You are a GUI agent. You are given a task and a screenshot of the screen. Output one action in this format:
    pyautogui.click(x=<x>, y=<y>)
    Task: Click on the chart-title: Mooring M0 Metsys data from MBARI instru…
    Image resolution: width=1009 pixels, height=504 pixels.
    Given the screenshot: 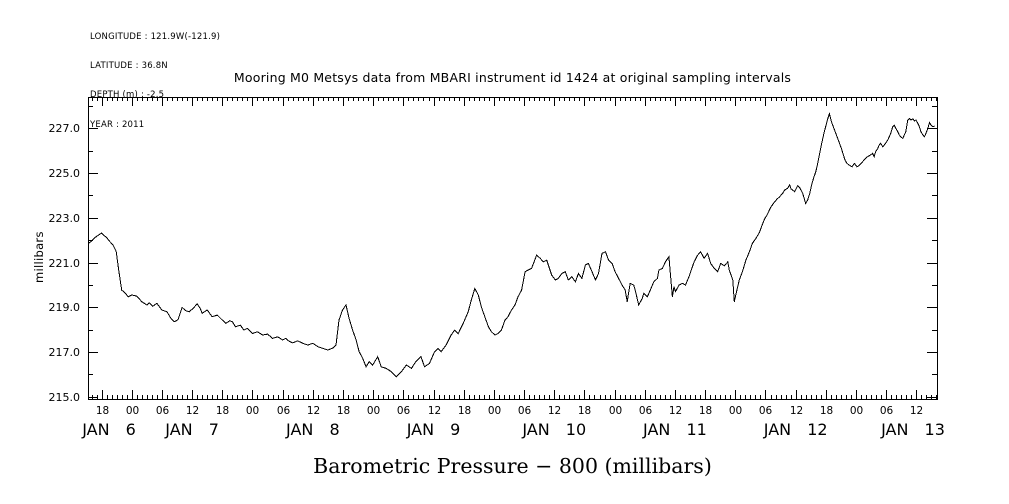 What is the action you would take?
    pyautogui.click(x=512, y=77)
    